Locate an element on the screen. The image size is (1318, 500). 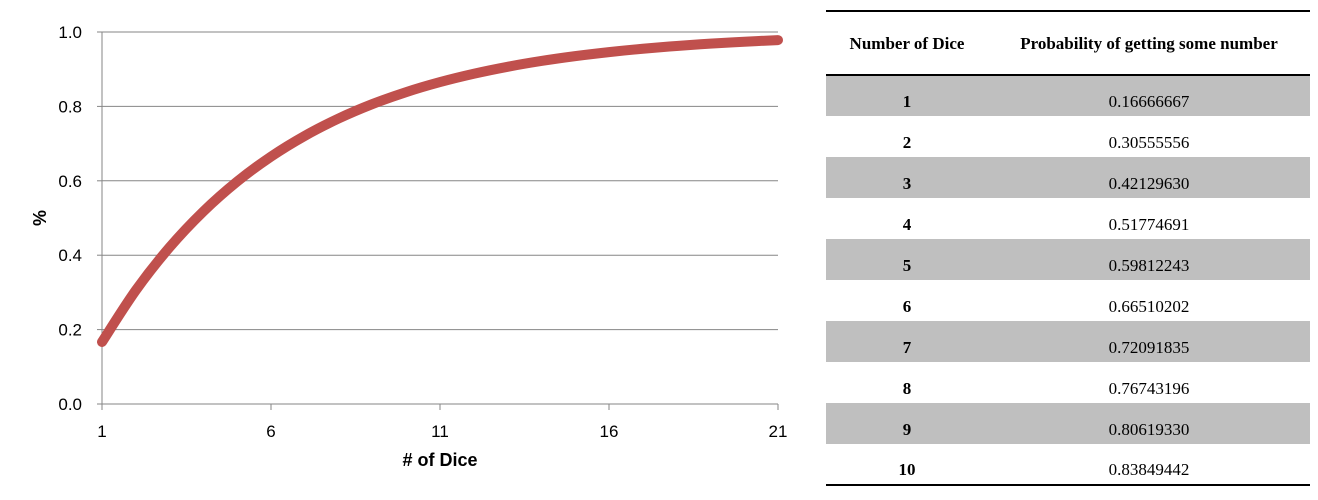
probability-cell: 0.51774691 is located at coordinates (1149, 224).